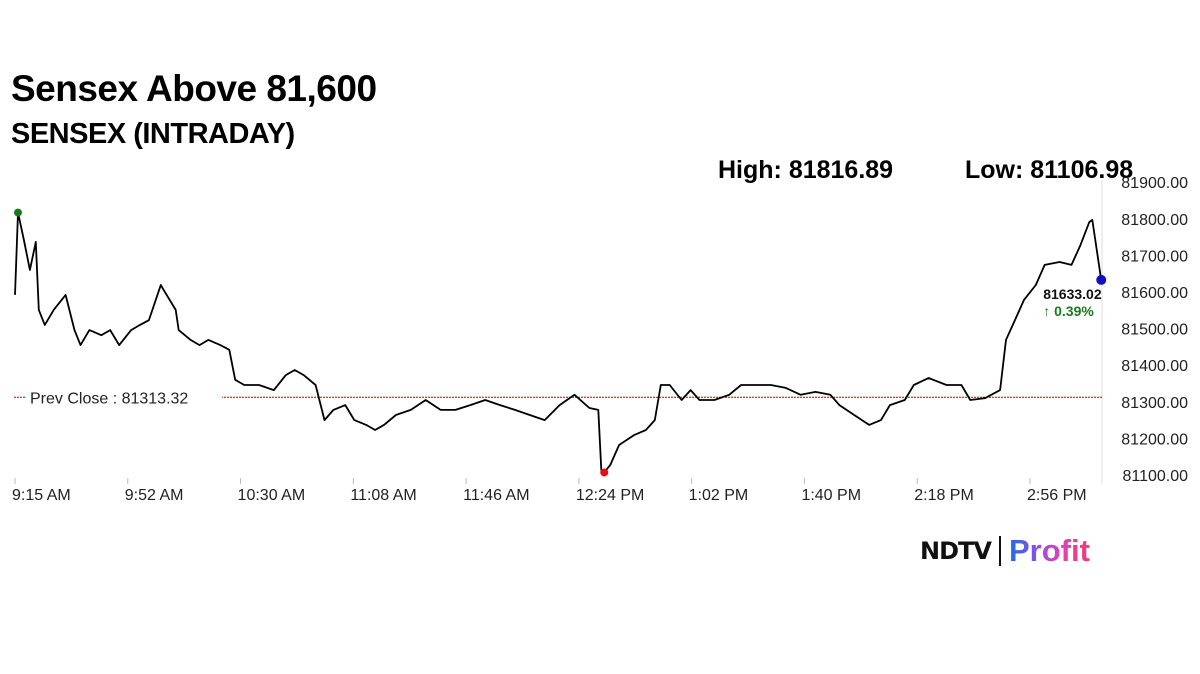  What do you see at coordinates (17, 212) in the screenshot?
I see `high-marker` at bounding box center [17, 212].